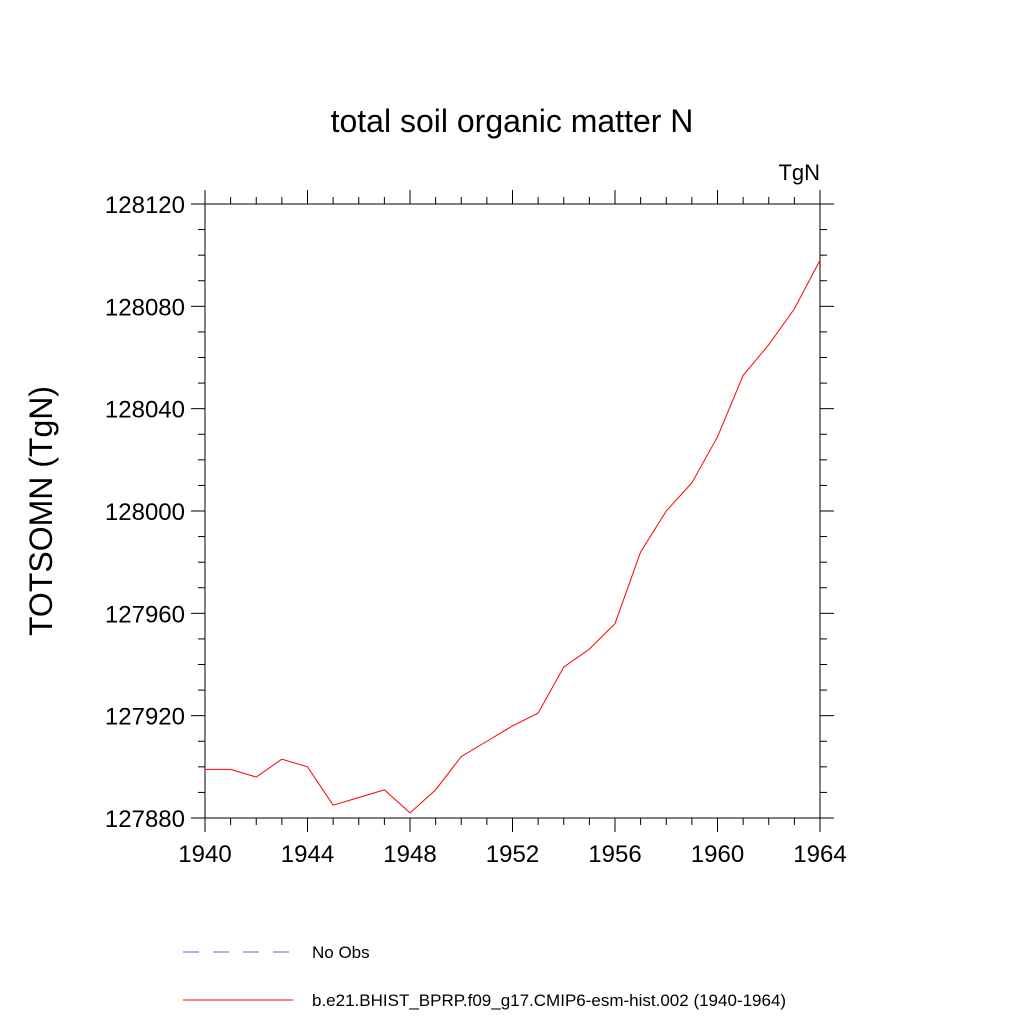 This screenshot has width=1024, height=1024. What do you see at coordinates (614, 854) in the screenshot?
I see `x-tick-label: 1956` at bounding box center [614, 854].